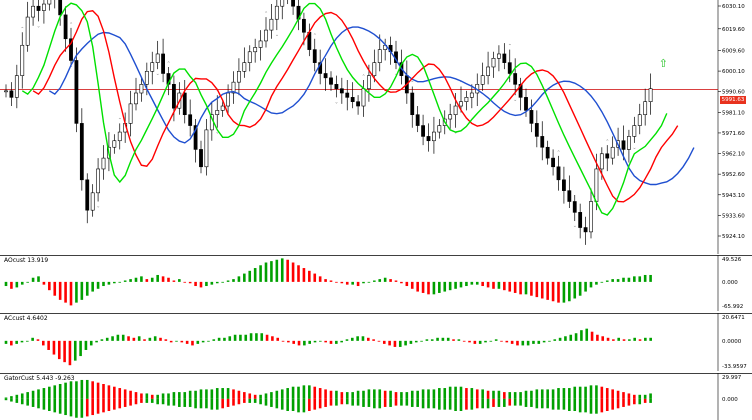  I want to click on fractal-up-icon: ⌃, so click(607, 142).